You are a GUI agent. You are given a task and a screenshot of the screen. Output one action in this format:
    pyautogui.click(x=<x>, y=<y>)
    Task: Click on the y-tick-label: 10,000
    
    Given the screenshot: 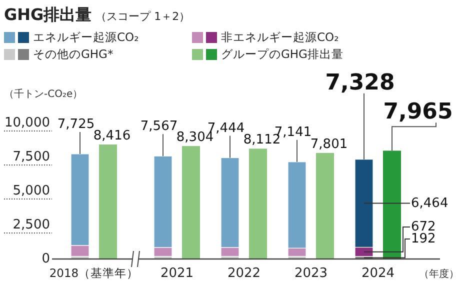 What is the action you would take?
    pyautogui.click(x=27, y=123)
    